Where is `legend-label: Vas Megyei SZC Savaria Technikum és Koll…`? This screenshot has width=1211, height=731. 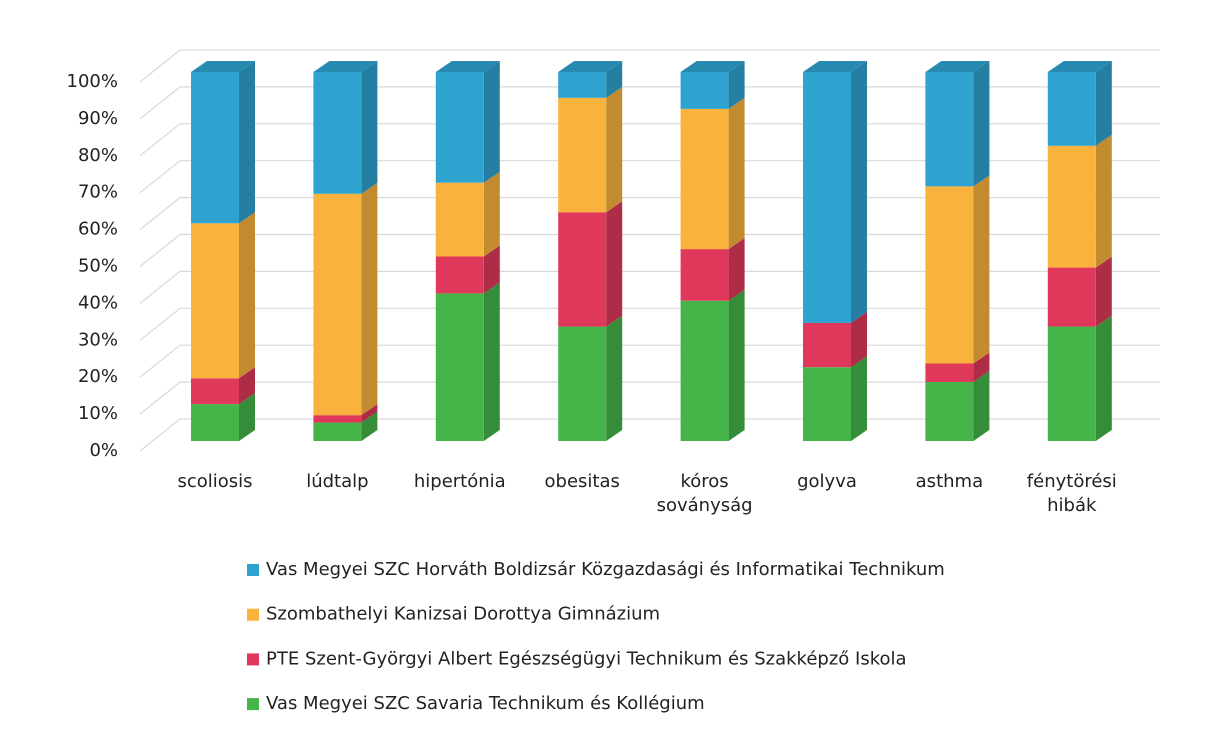 legend-label: Vas Megyei SZC Savaria Technikum és Koll… is located at coordinates (485, 703).